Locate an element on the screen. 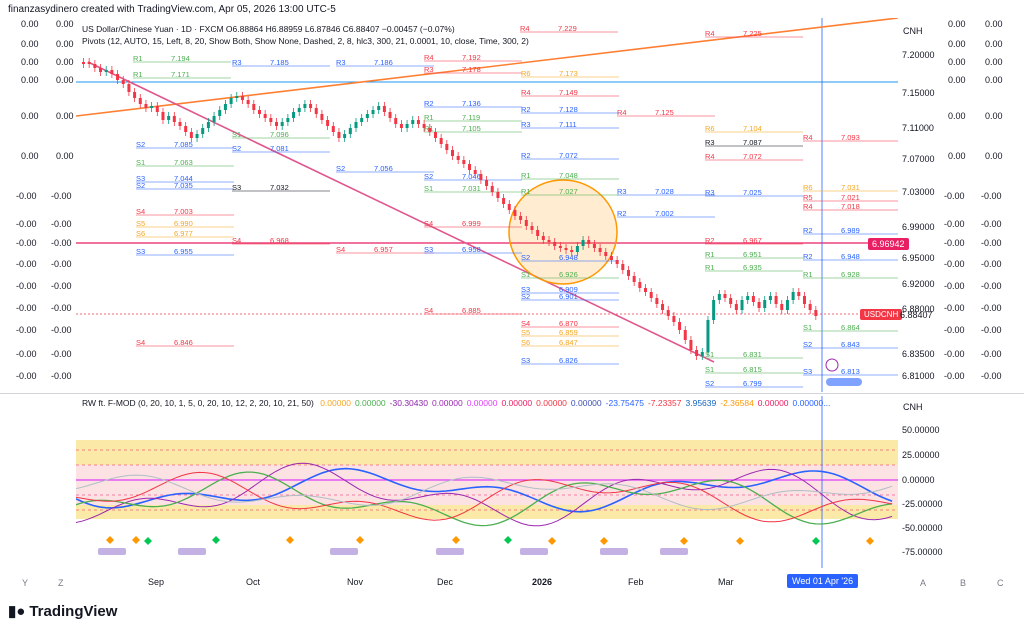 The height and width of the screenshot is (632, 1024). pivot-value-label: 6.999 is located at coordinates (471, 223).